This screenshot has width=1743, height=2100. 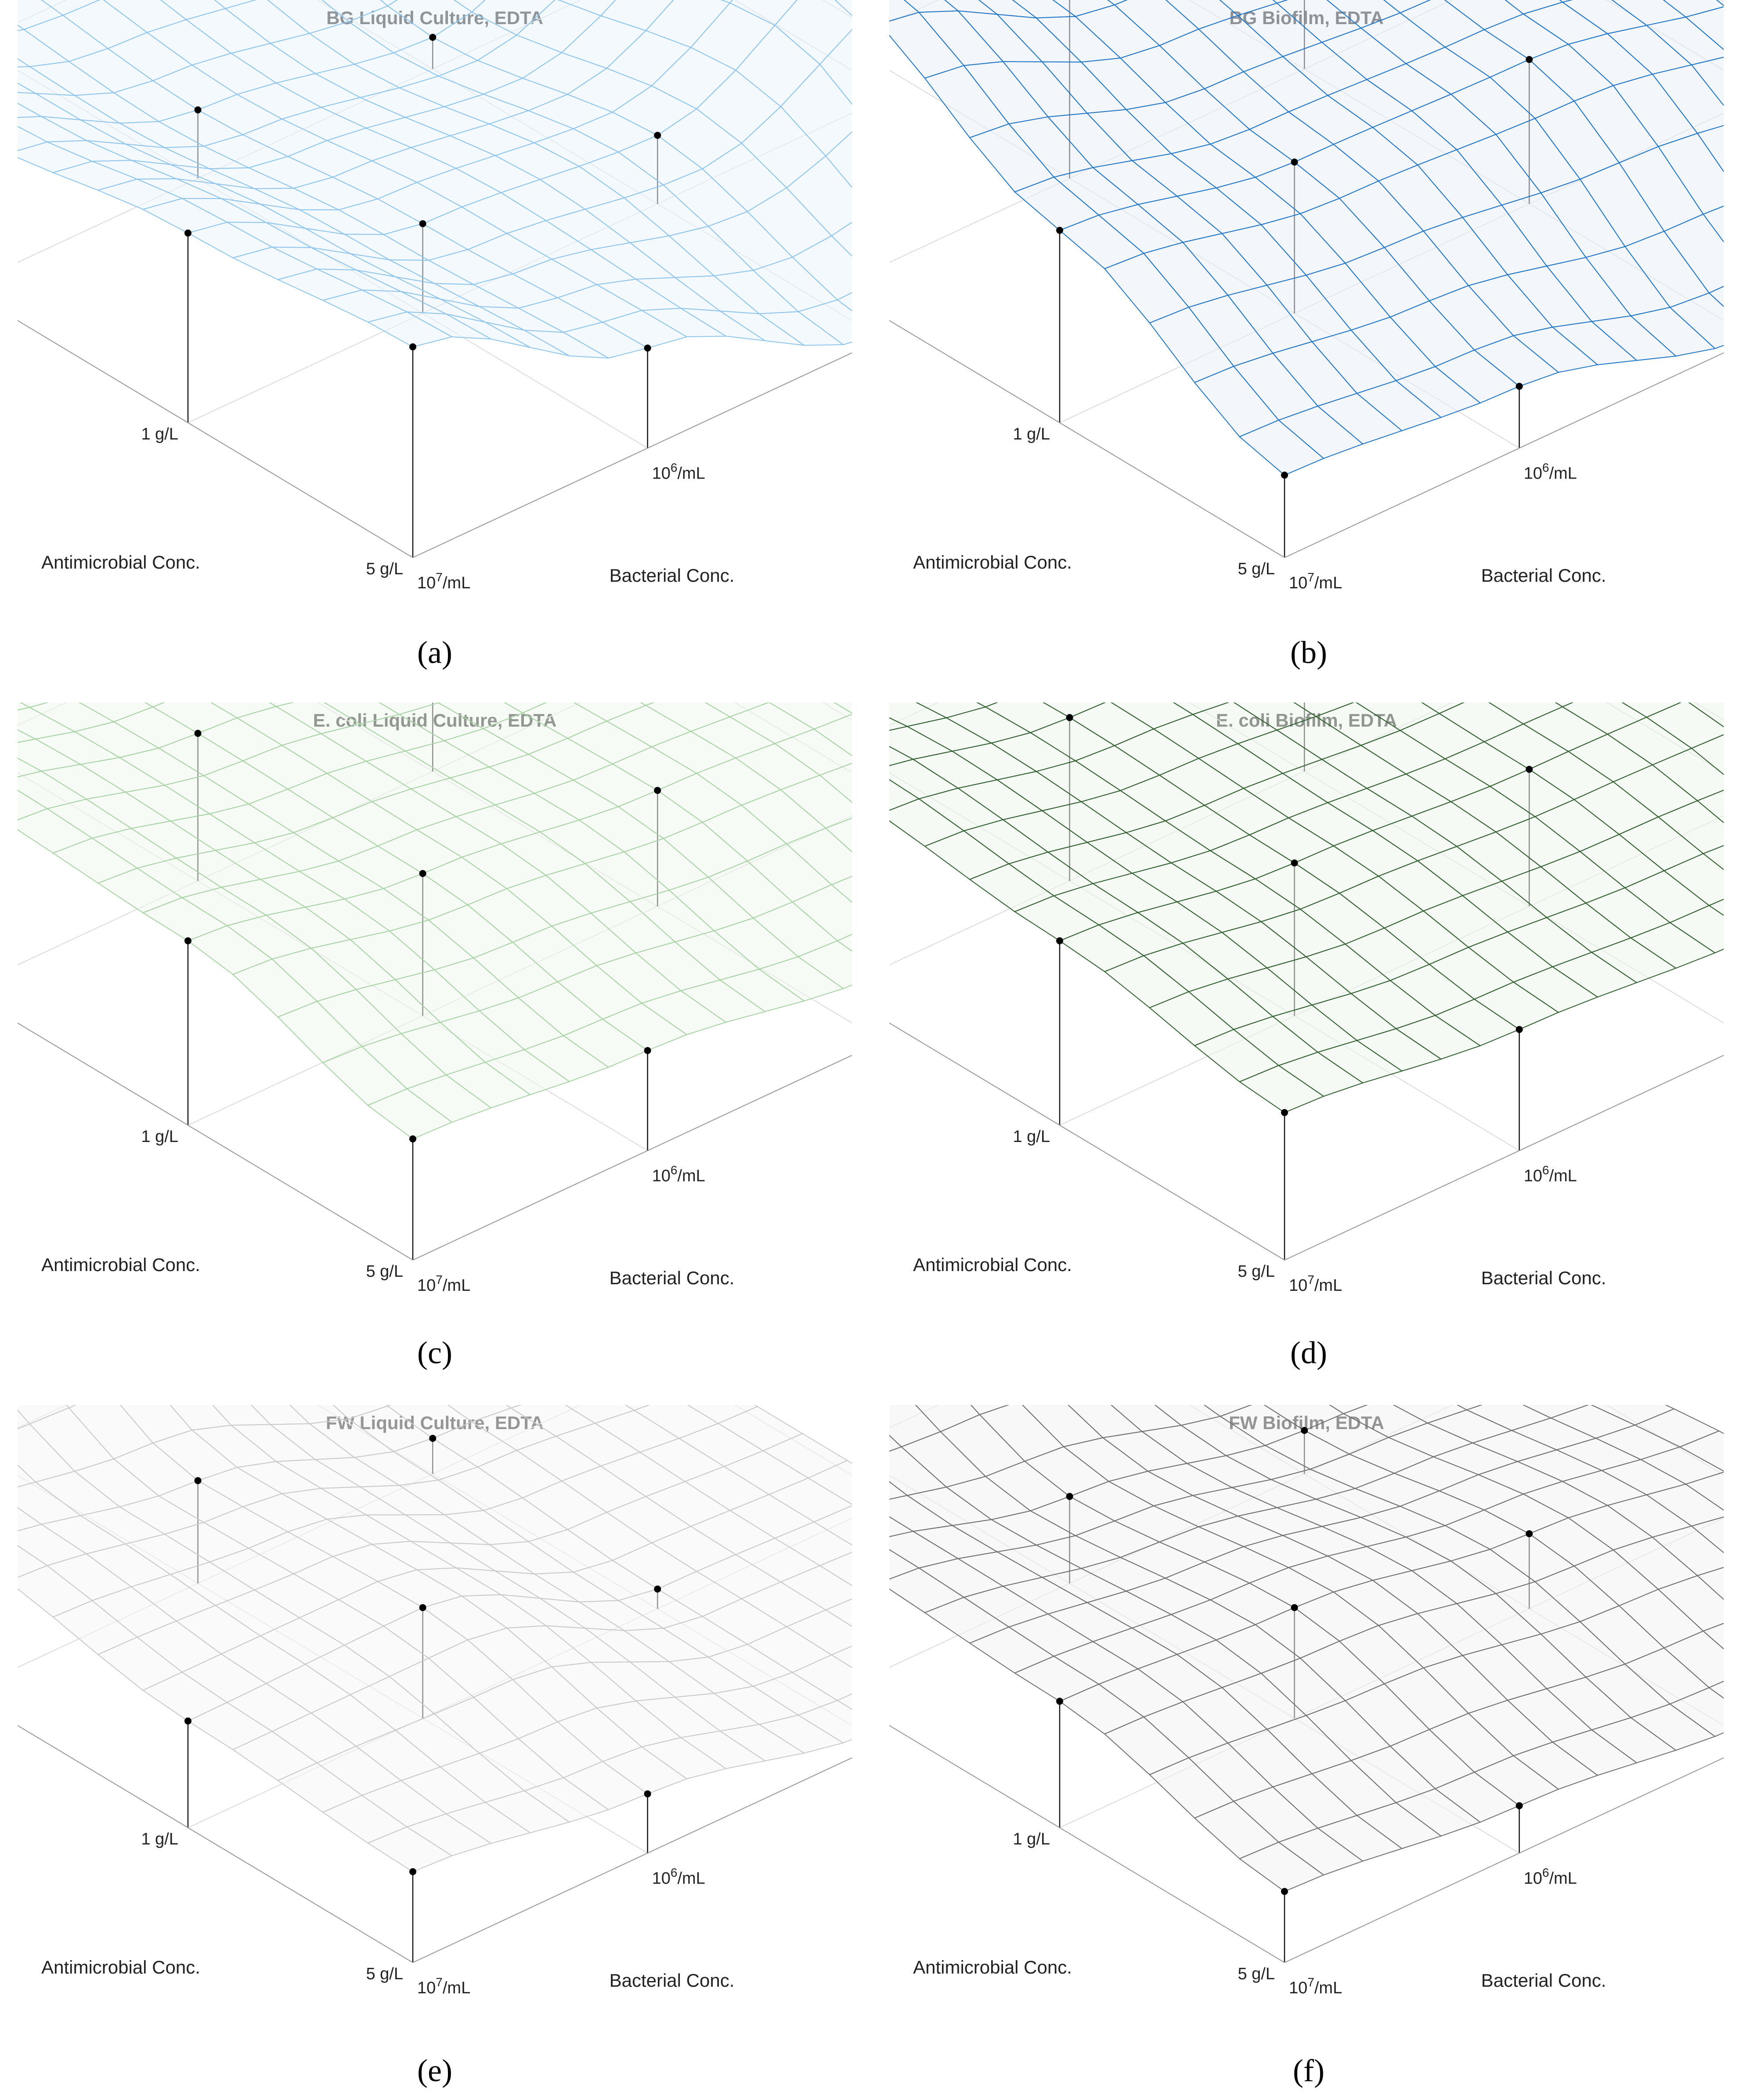 I want to click on data-points, so click(x=1294, y=267).